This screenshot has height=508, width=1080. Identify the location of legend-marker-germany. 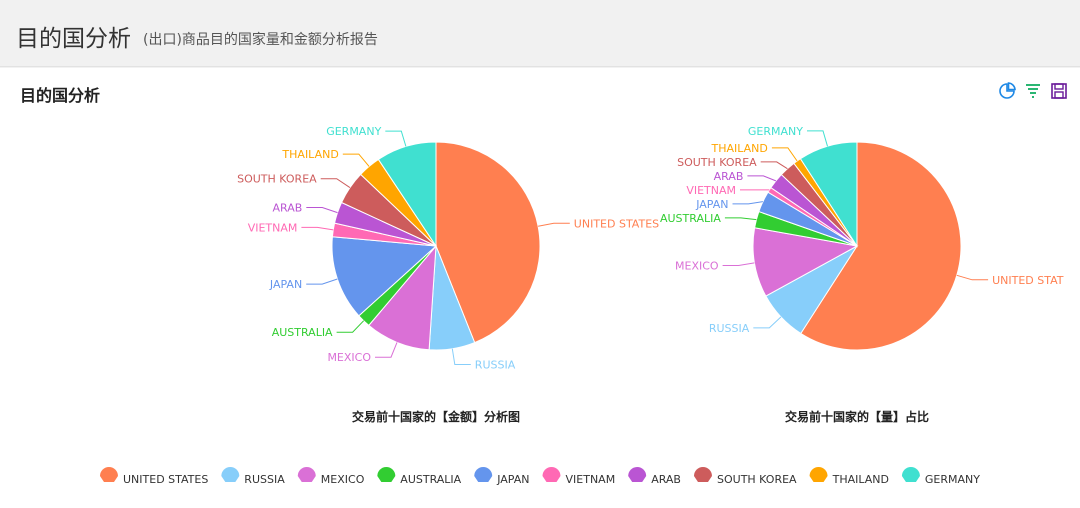
(910, 474).